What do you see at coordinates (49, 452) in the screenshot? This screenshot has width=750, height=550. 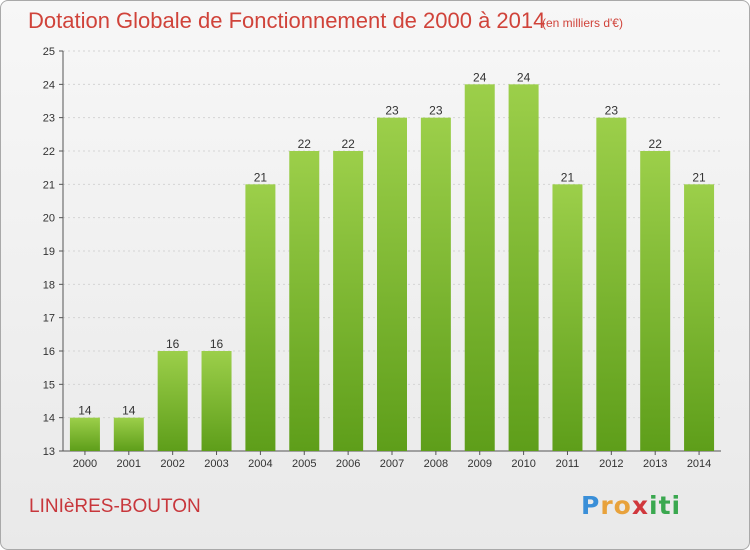 I see `y-tick-label: 13` at bounding box center [49, 452].